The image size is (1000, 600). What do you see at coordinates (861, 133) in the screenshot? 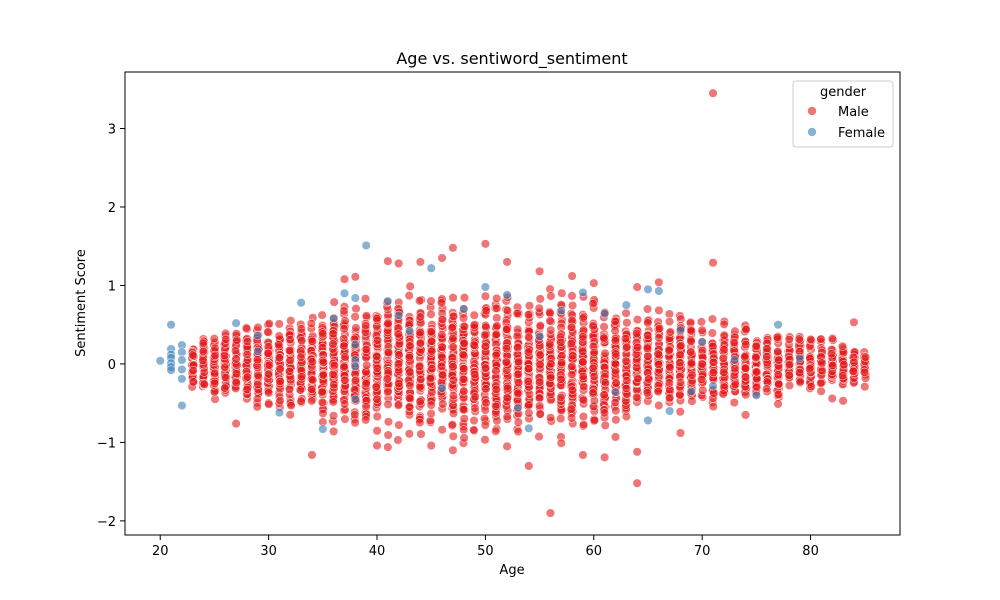
I see `legend-label-female: Female` at bounding box center [861, 133].